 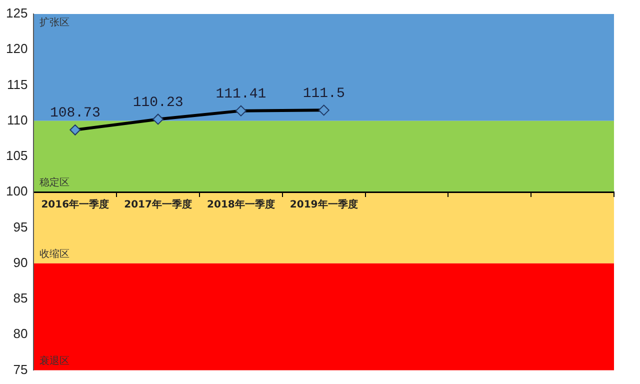 What do you see at coordinates (20, 369) in the screenshot?
I see `y-tick-label: 75` at bounding box center [20, 369].